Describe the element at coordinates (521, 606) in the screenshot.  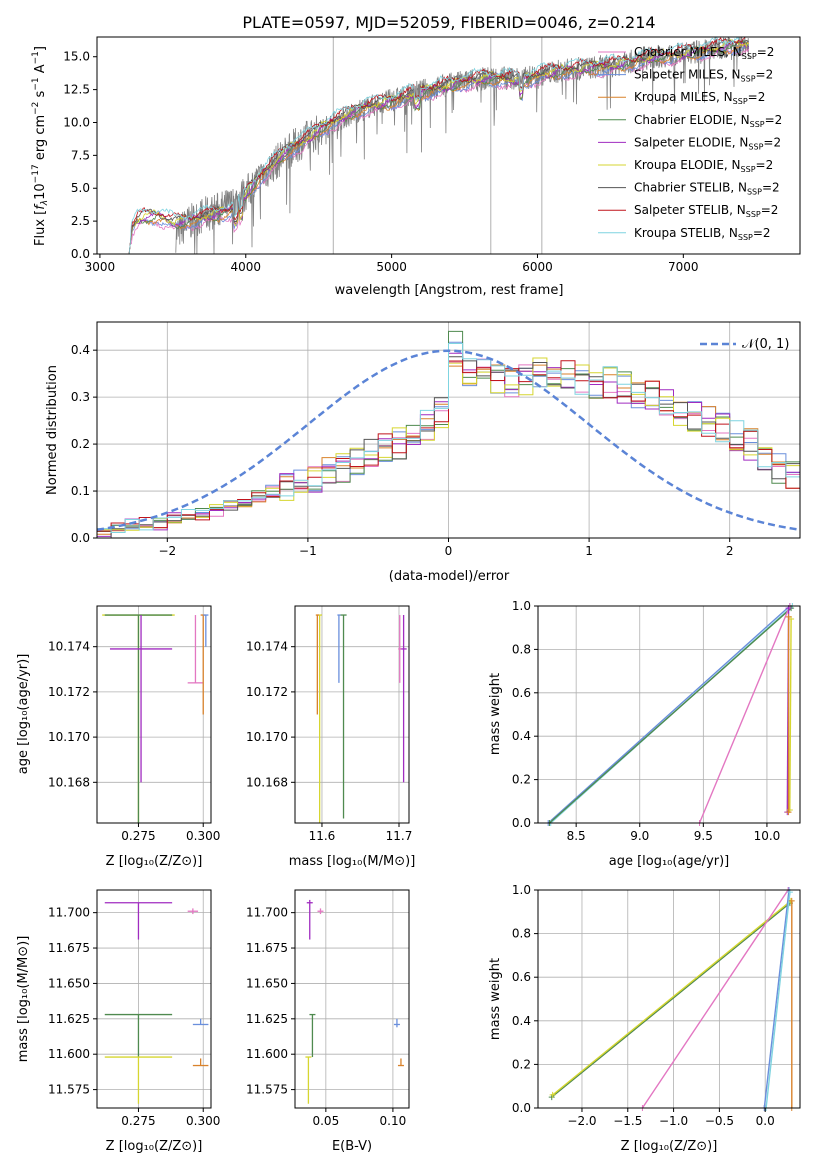
I see `weight-vs-age-ytick-label: 1.0` at that location.